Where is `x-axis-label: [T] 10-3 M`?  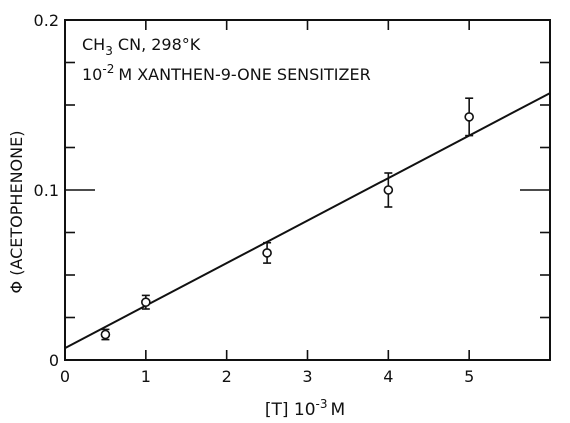 x-axis-label: [T] 10-3 M is located at coordinates (305, 408).